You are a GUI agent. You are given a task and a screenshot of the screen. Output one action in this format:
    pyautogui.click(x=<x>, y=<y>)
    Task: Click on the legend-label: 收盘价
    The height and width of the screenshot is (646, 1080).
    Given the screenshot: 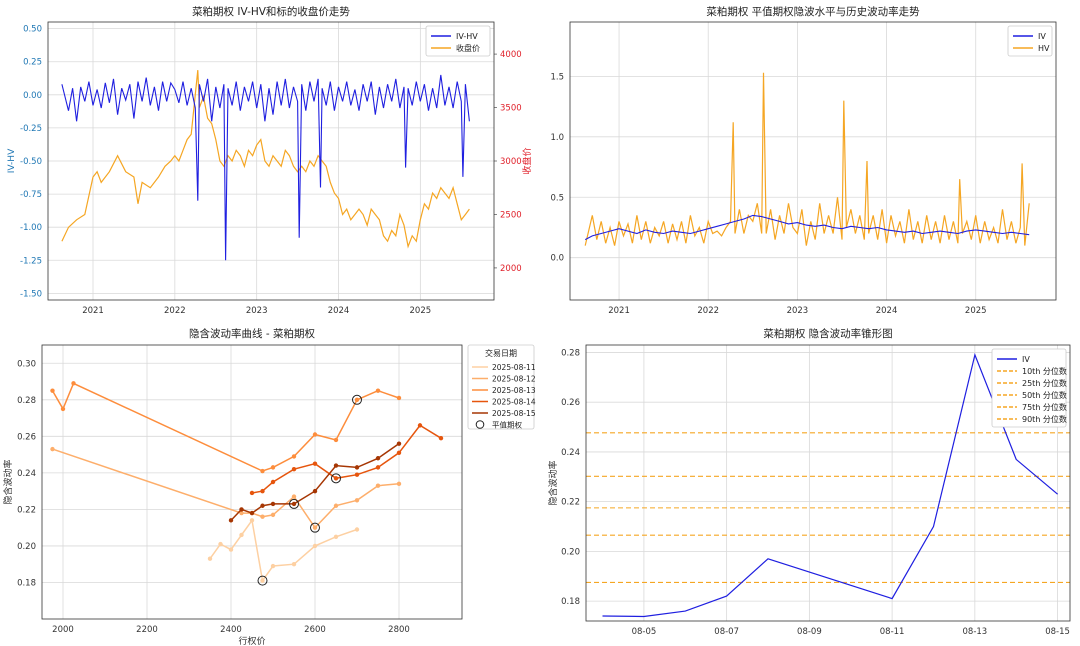 What is the action you would take?
    pyautogui.click(x=468, y=48)
    